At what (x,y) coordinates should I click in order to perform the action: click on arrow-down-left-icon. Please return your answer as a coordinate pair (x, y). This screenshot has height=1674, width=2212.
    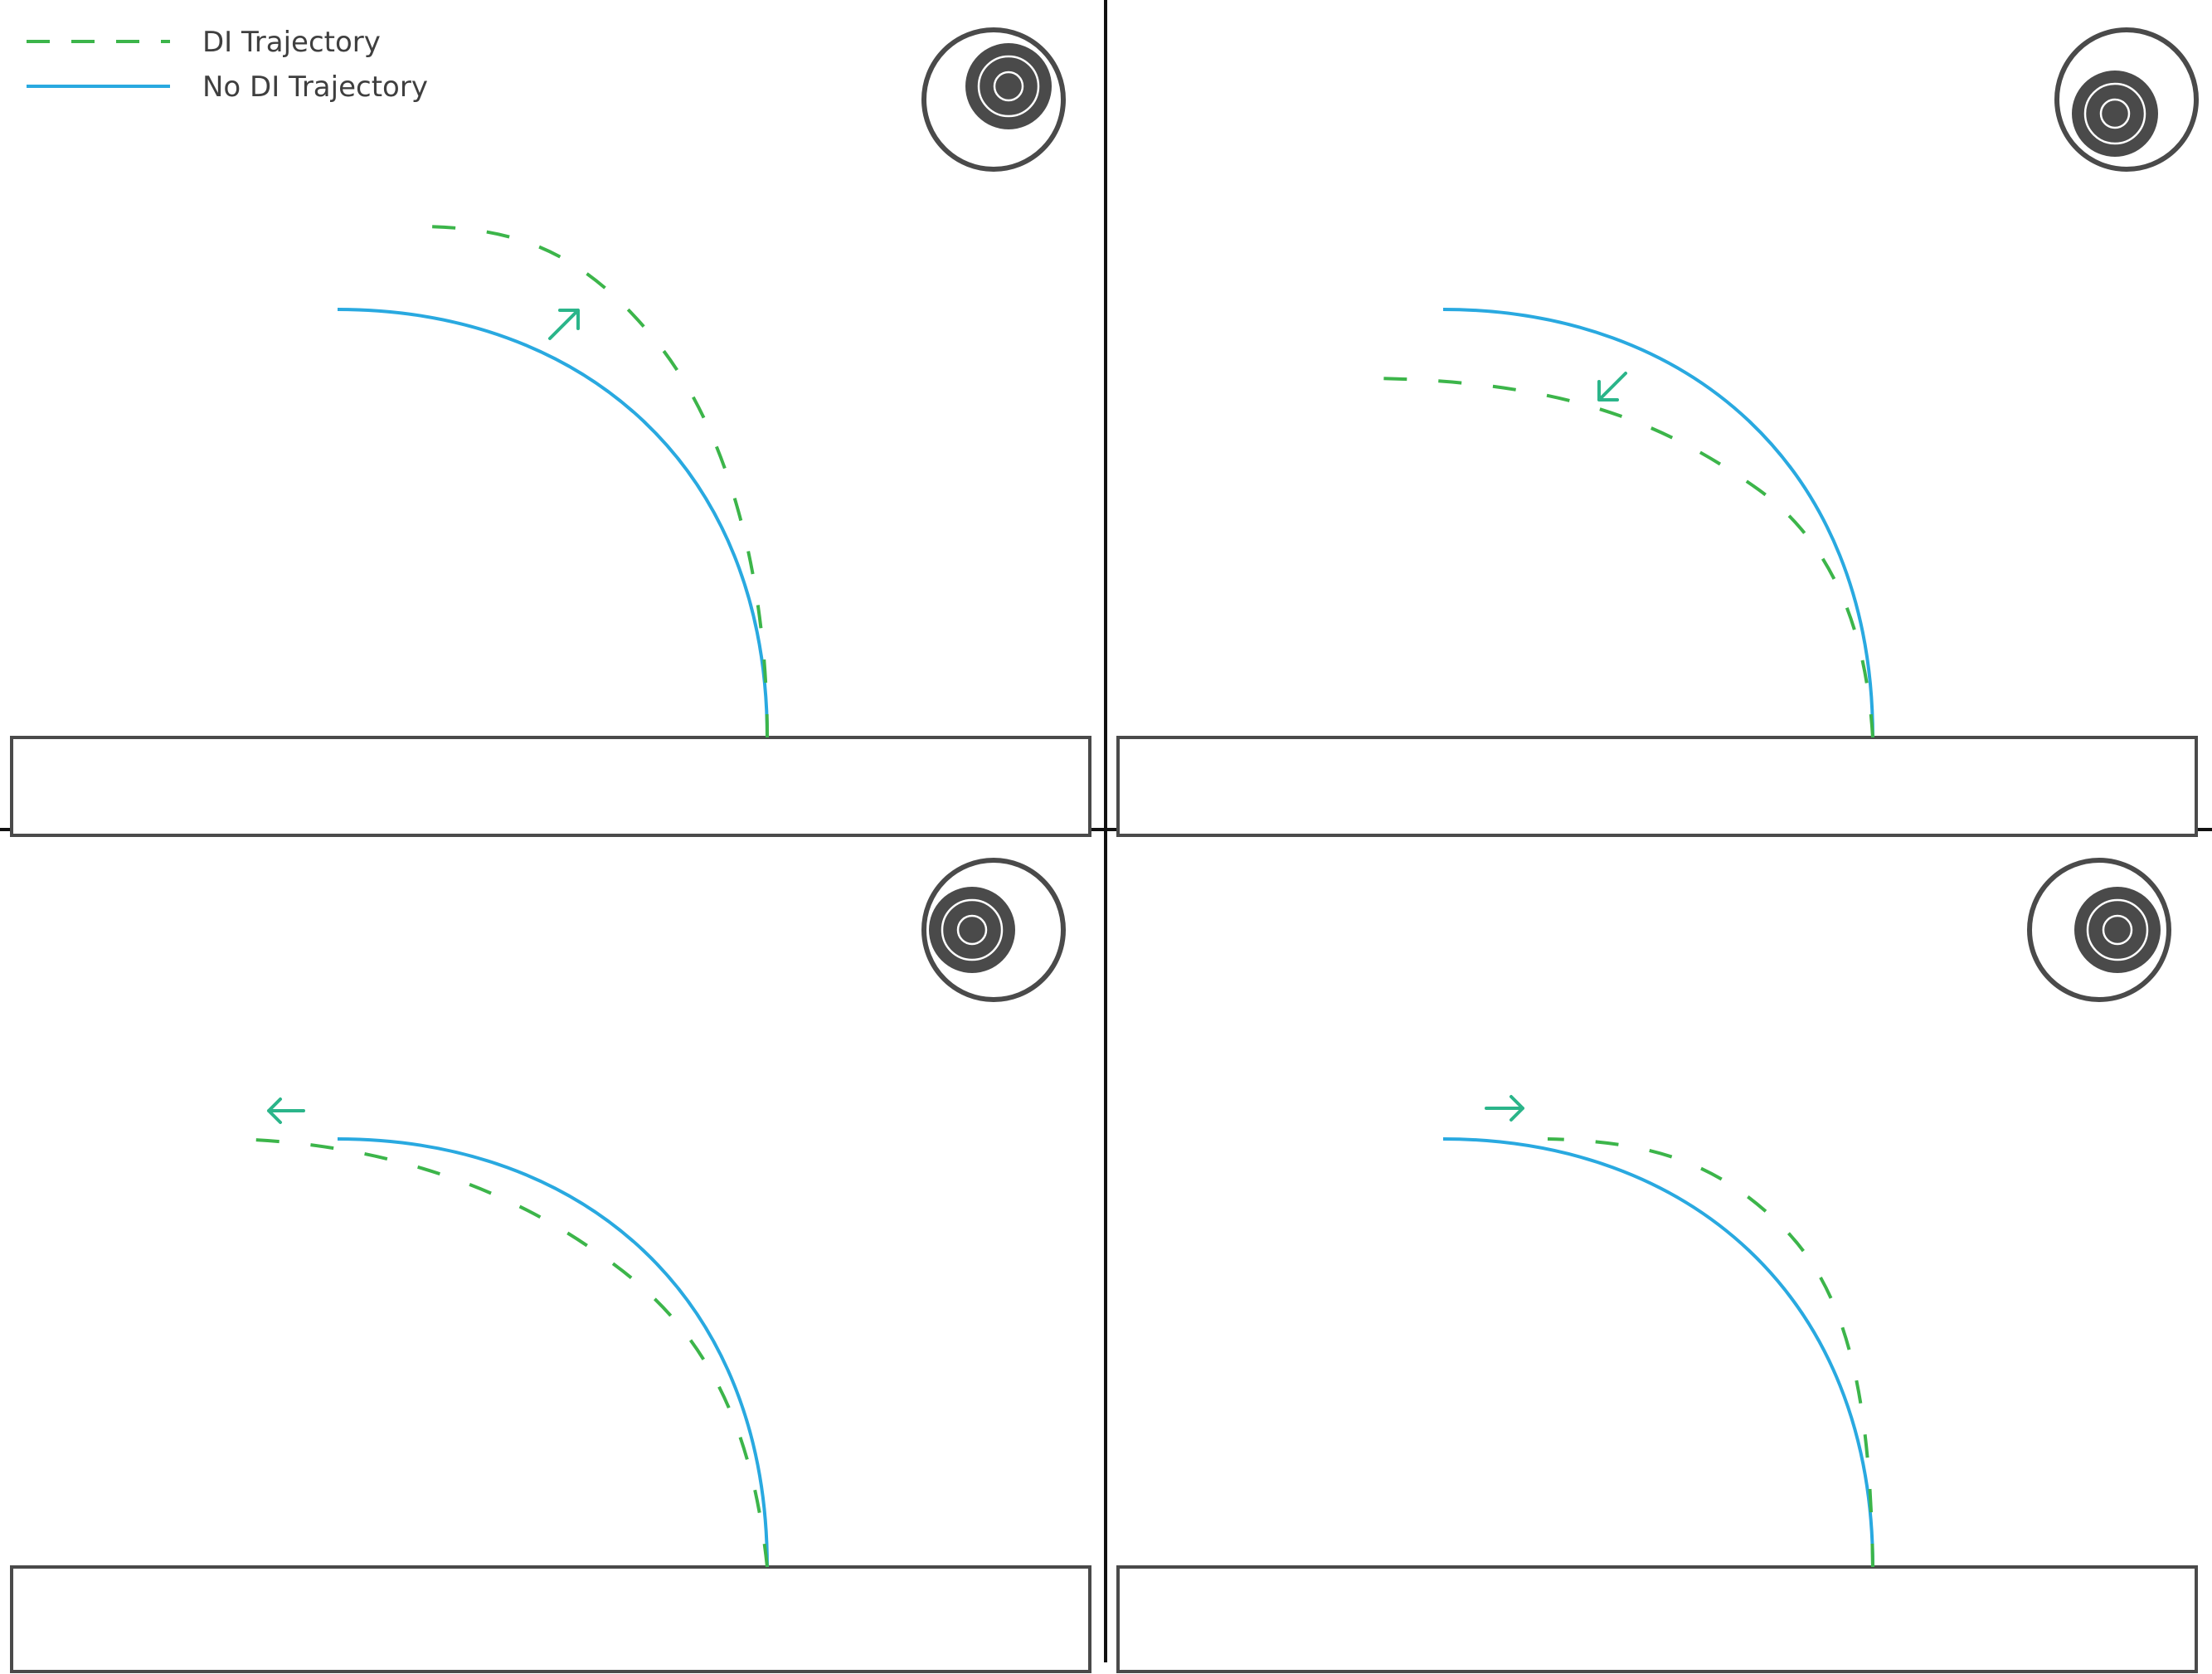
    Looking at the image, I should click on (1612, 386).